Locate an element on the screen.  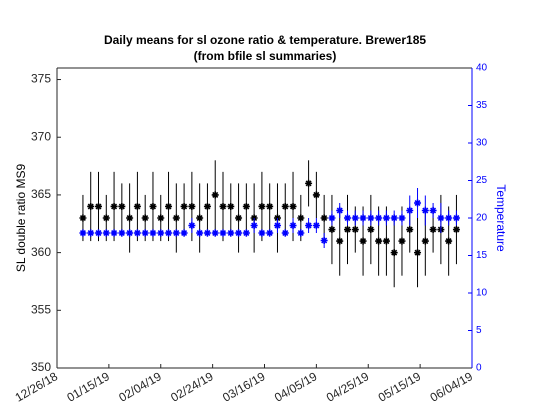
x-tick-label: 12/26/18 is located at coordinates (37, 387).